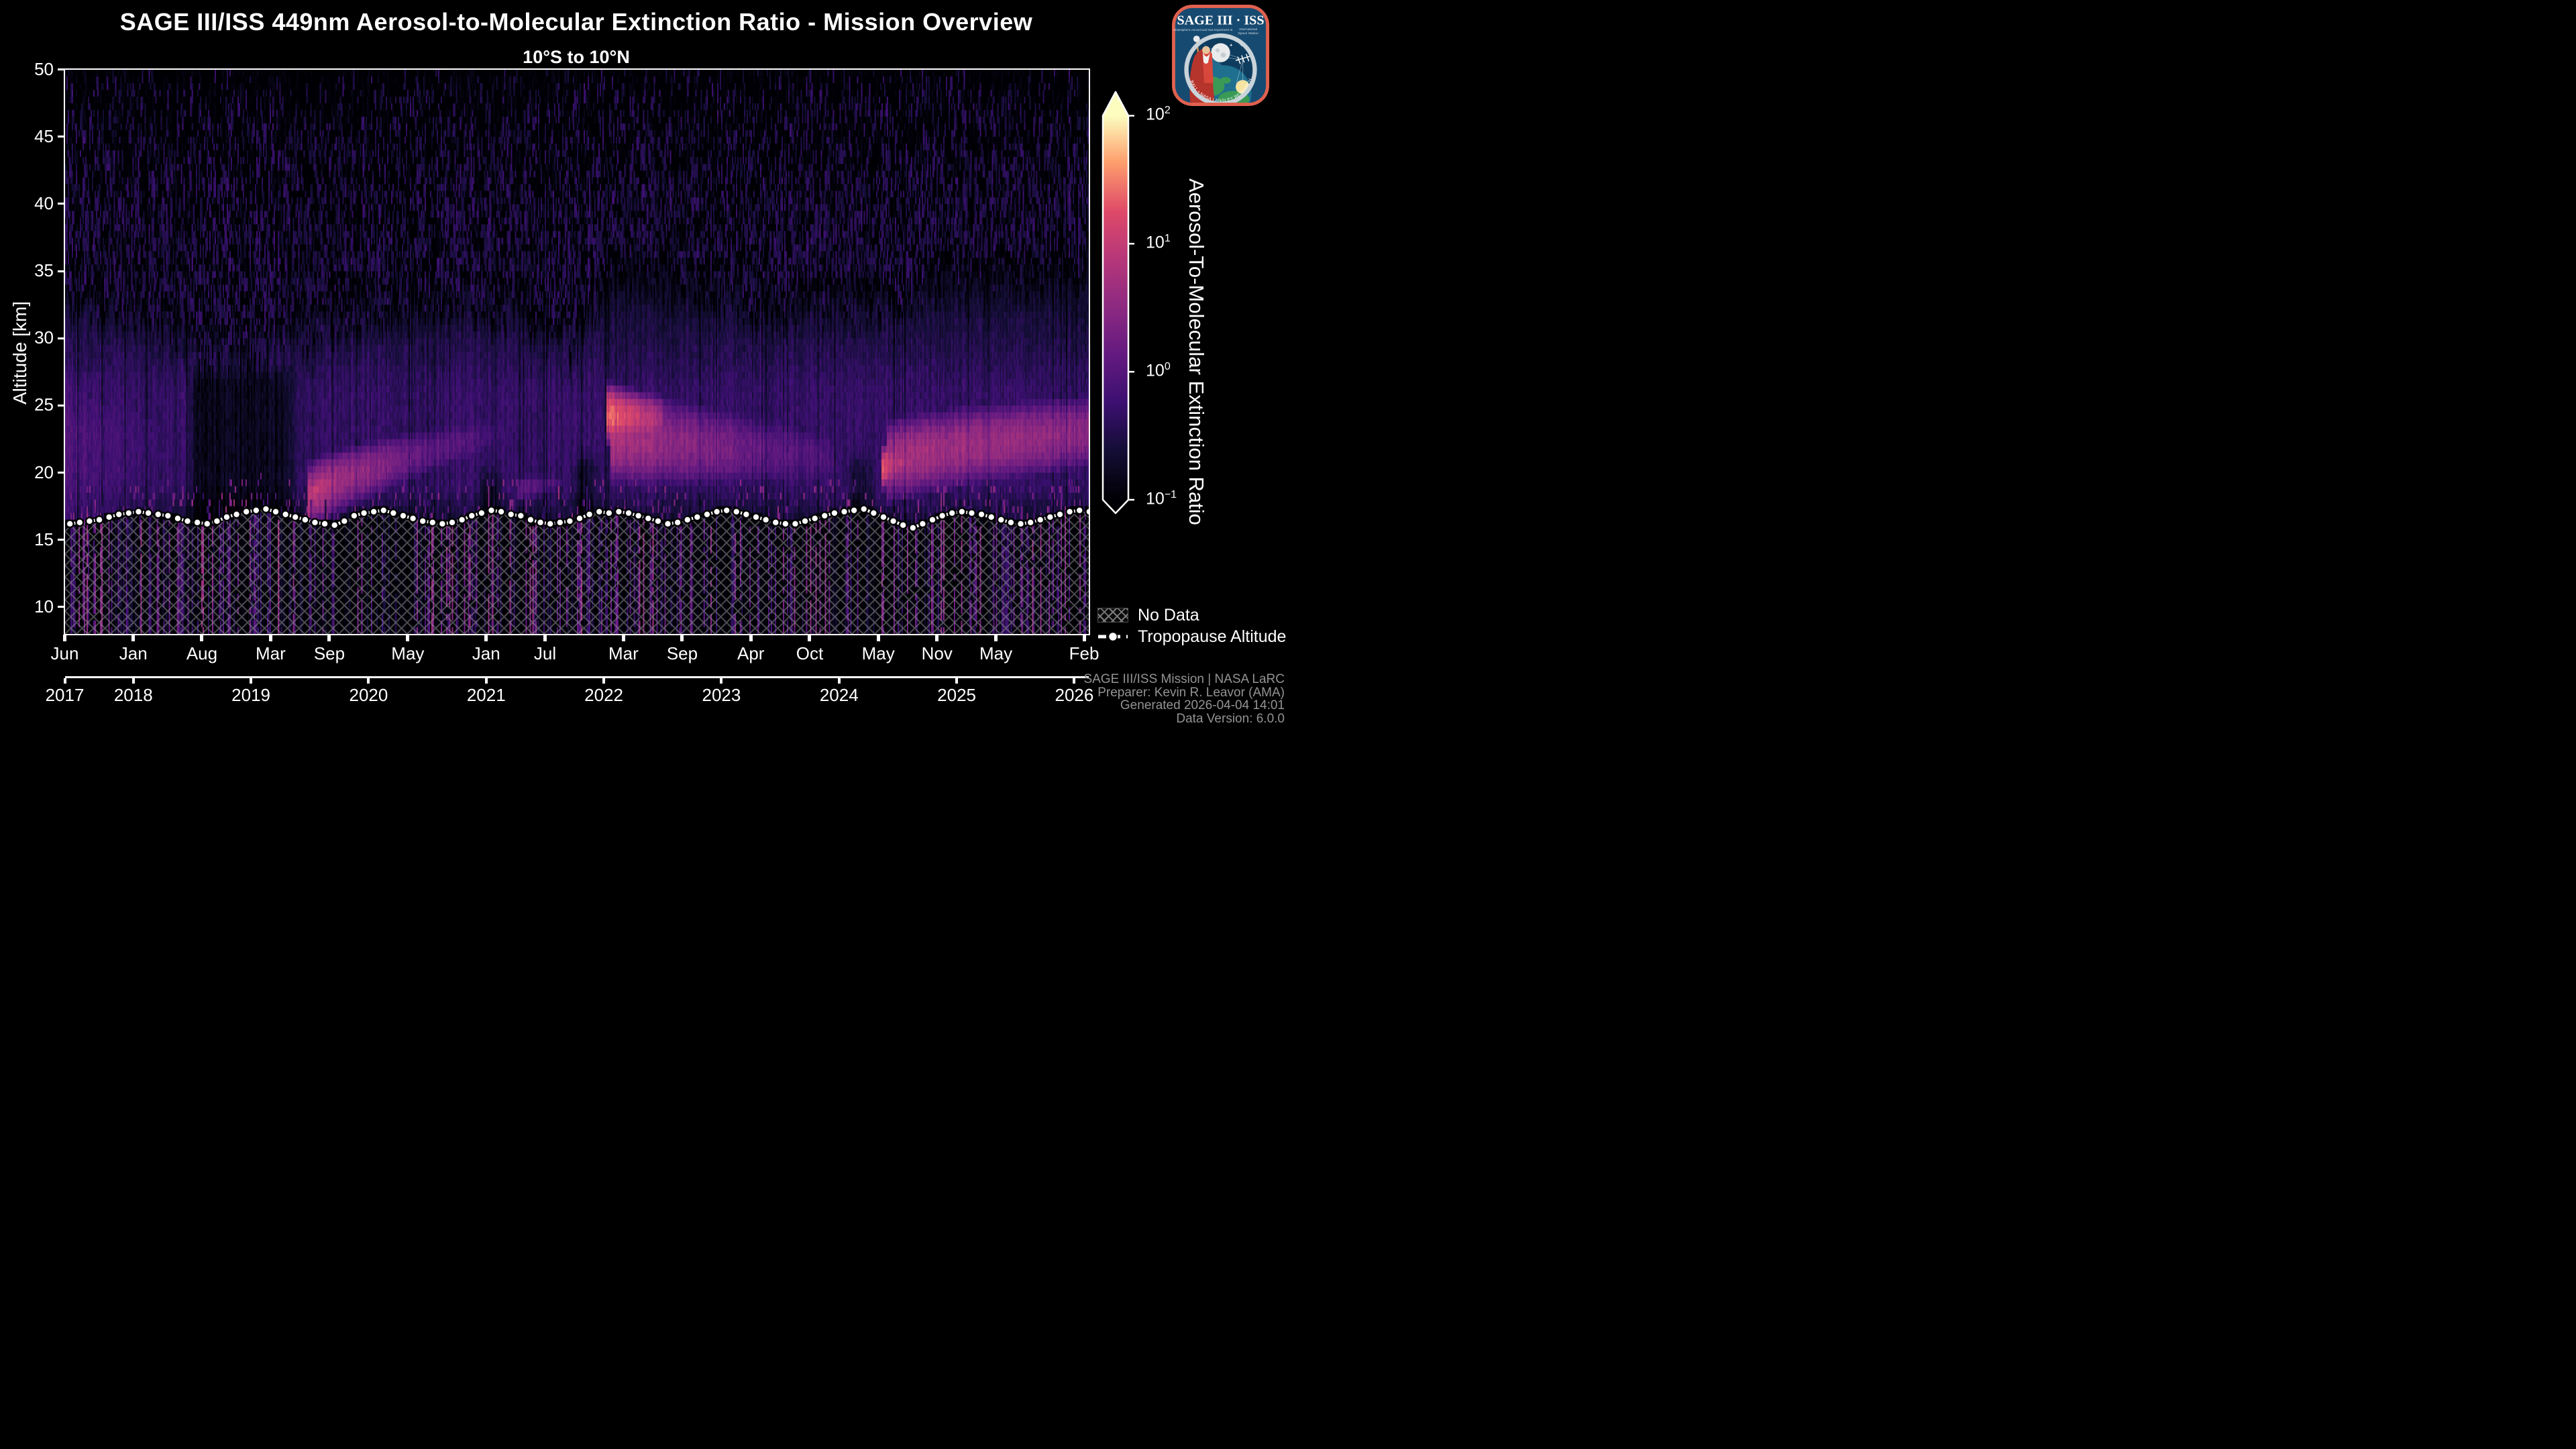 Image resolution: width=2576 pixels, height=1449 pixels. What do you see at coordinates (1184, 679) in the screenshot?
I see `footer-mission: SAGE III/ISS Mission | NASA LaRC` at bounding box center [1184, 679].